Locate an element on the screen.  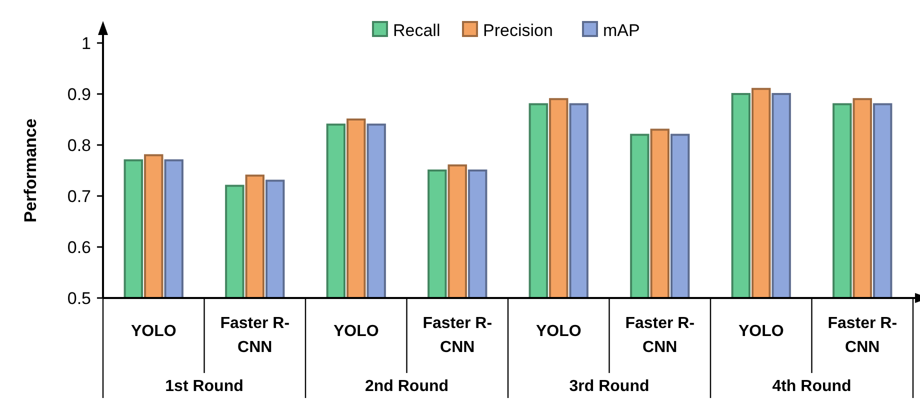
y-tick-label: 0.5 is located at coordinates (79, 298).